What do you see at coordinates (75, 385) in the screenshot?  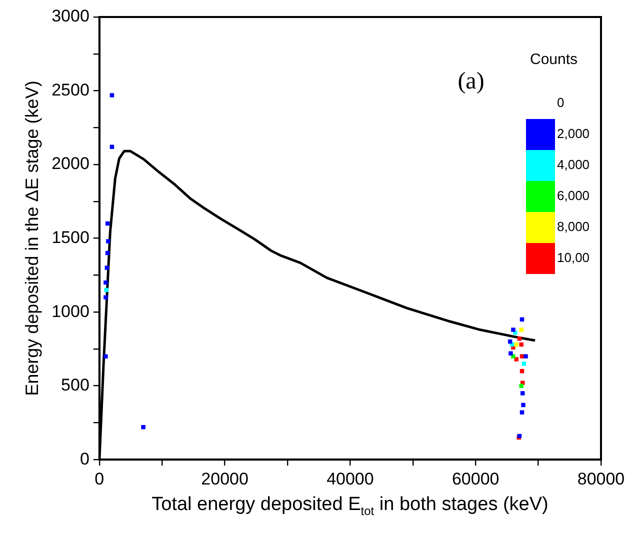 I see `y-tick-label: 500` at bounding box center [75, 385].